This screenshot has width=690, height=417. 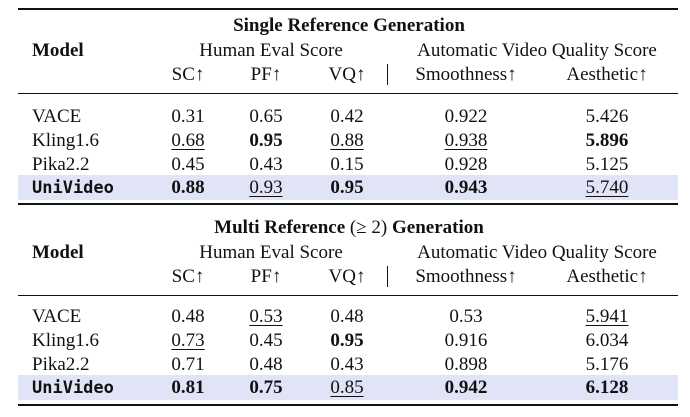 What do you see at coordinates (607, 140) in the screenshot?
I see `cell-aesthetic: 5.896` at bounding box center [607, 140].